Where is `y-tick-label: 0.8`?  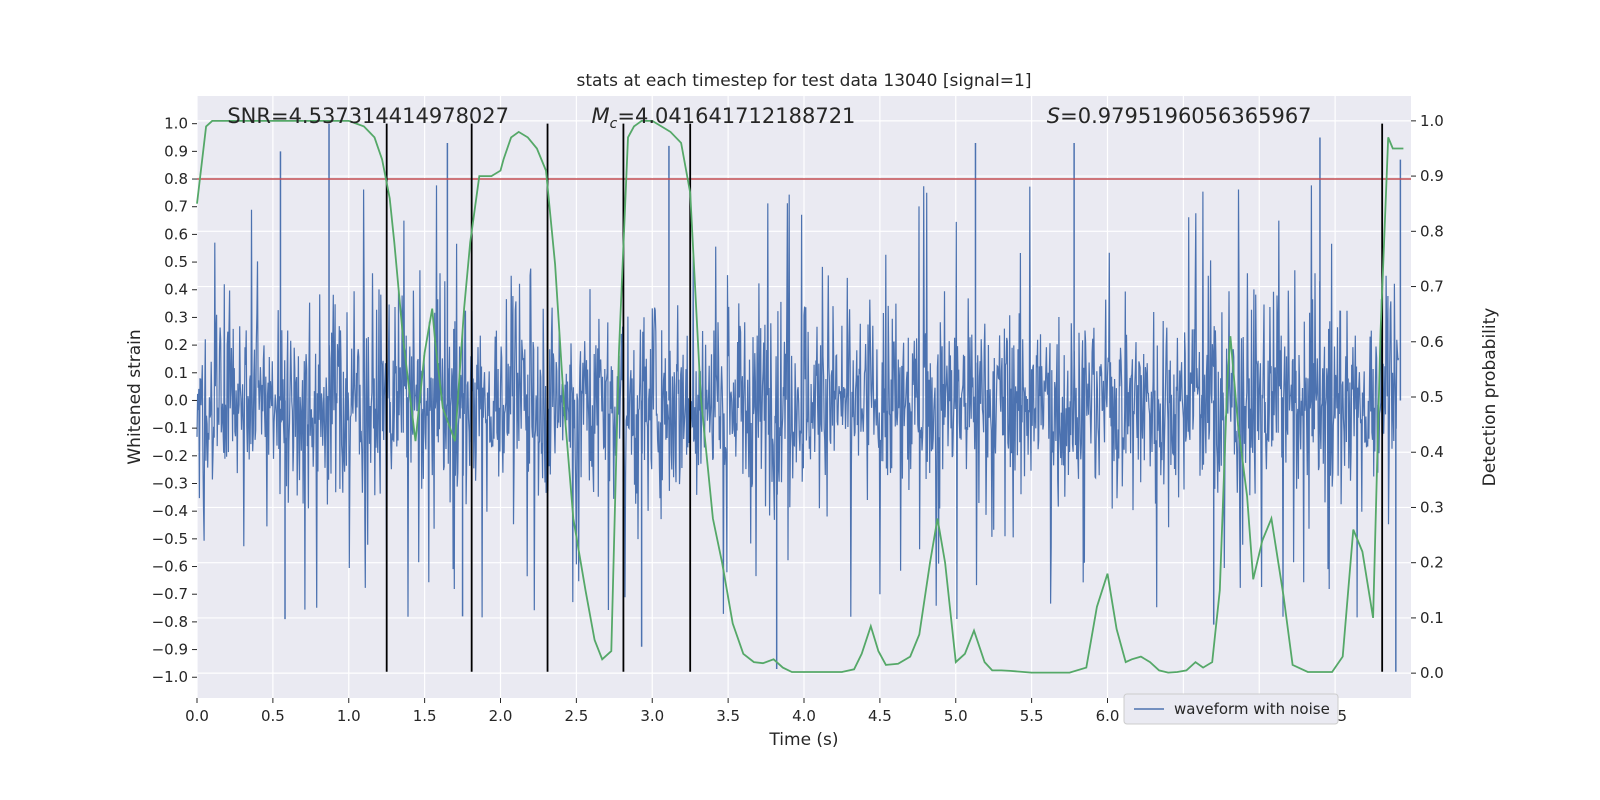
y-tick-label: 0.8 is located at coordinates (176, 179).